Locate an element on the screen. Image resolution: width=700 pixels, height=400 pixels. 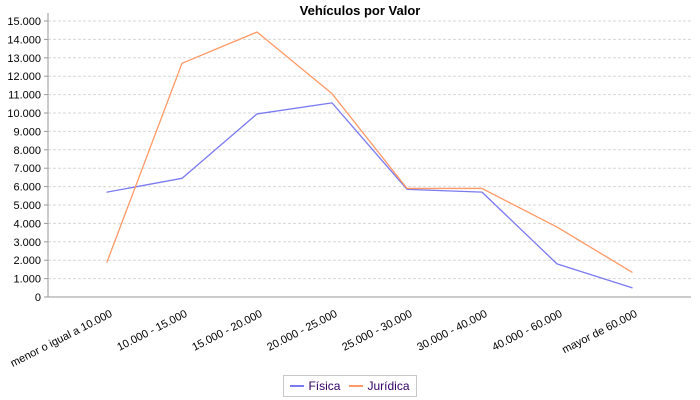
y-tick-label: 4.000 is located at coordinates (27, 224).